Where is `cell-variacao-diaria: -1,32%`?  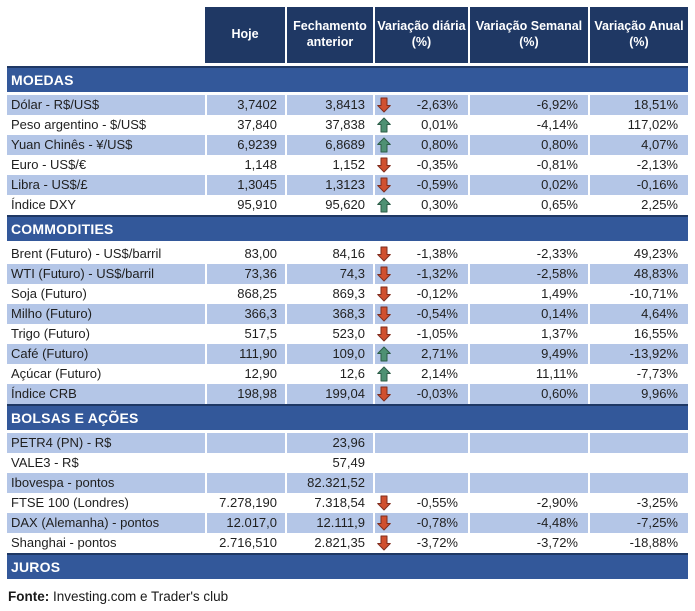 cell-variacao-diaria: -1,32% is located at coordinates (420, 274).